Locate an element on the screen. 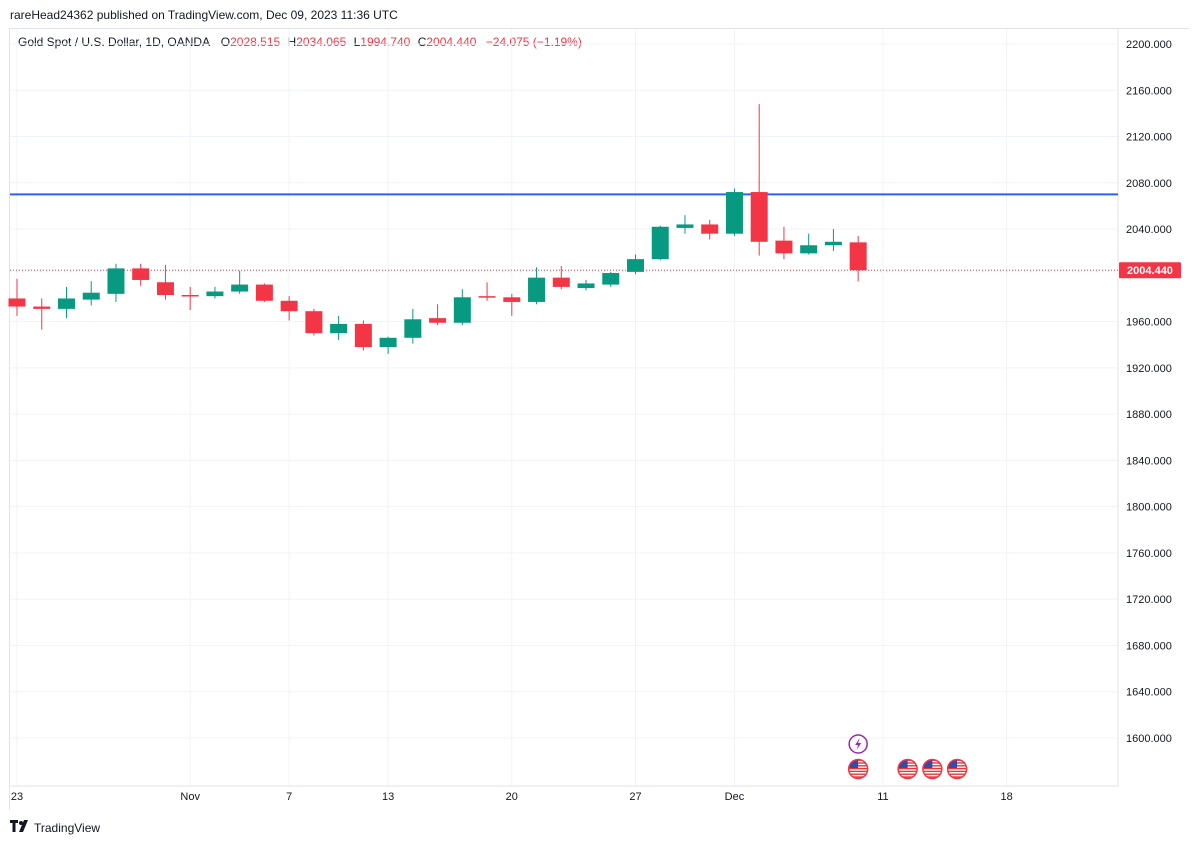 The image size is (1195, 845). x-tick-label: Dec is located at coordinates (735, 797).